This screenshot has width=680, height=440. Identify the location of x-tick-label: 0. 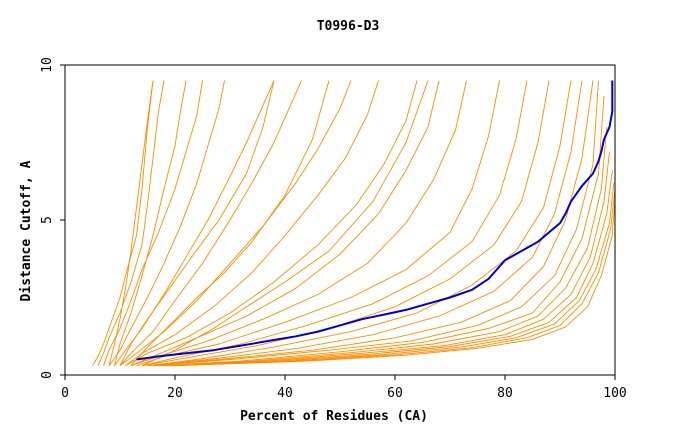
(65, 393).